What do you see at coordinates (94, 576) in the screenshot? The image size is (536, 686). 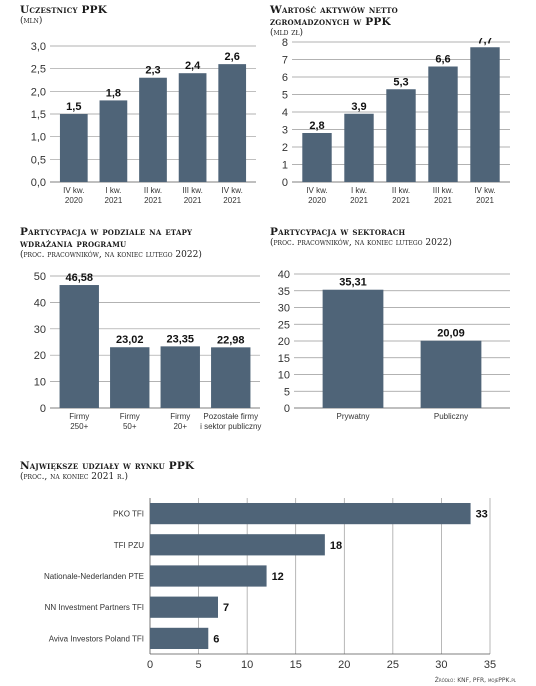 I see `y-tick-label: Nationale-Nederlanden PTE` at bounding box center [94, 576].